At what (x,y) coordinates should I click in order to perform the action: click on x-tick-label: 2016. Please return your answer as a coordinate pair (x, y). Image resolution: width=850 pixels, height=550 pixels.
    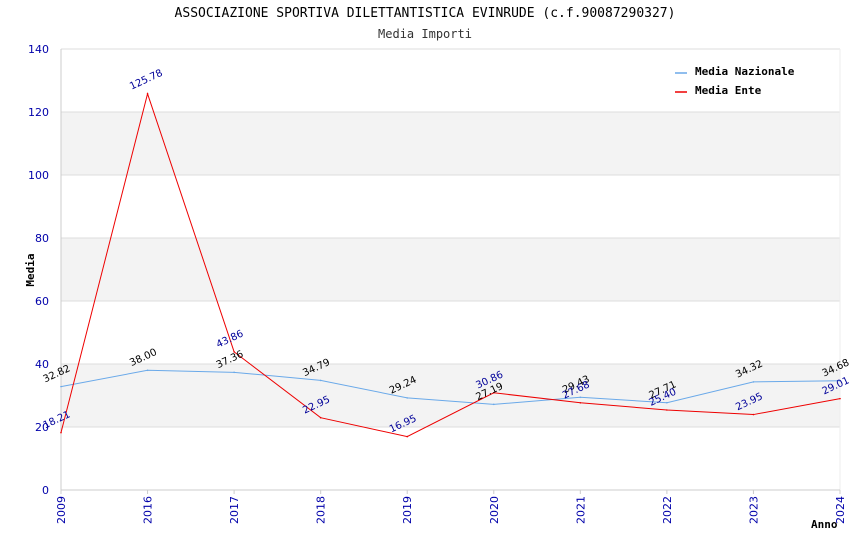
    Looking at the image, I should click on (148, 510).